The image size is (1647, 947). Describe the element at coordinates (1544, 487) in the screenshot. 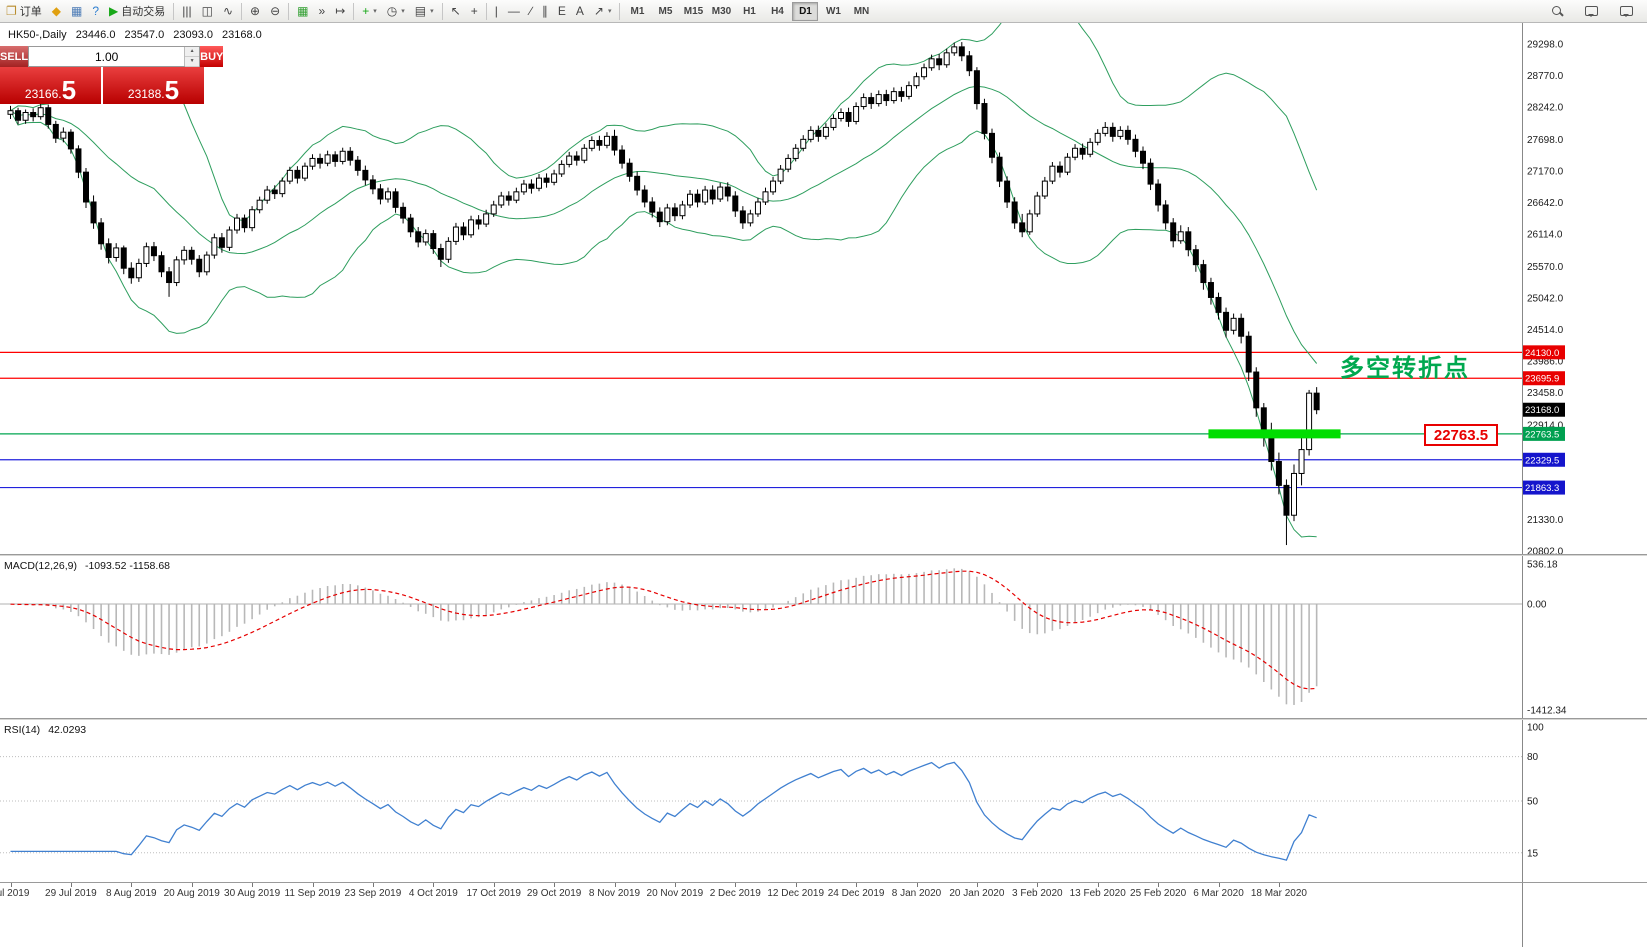

I see `price-tag-21863.3` at that location.